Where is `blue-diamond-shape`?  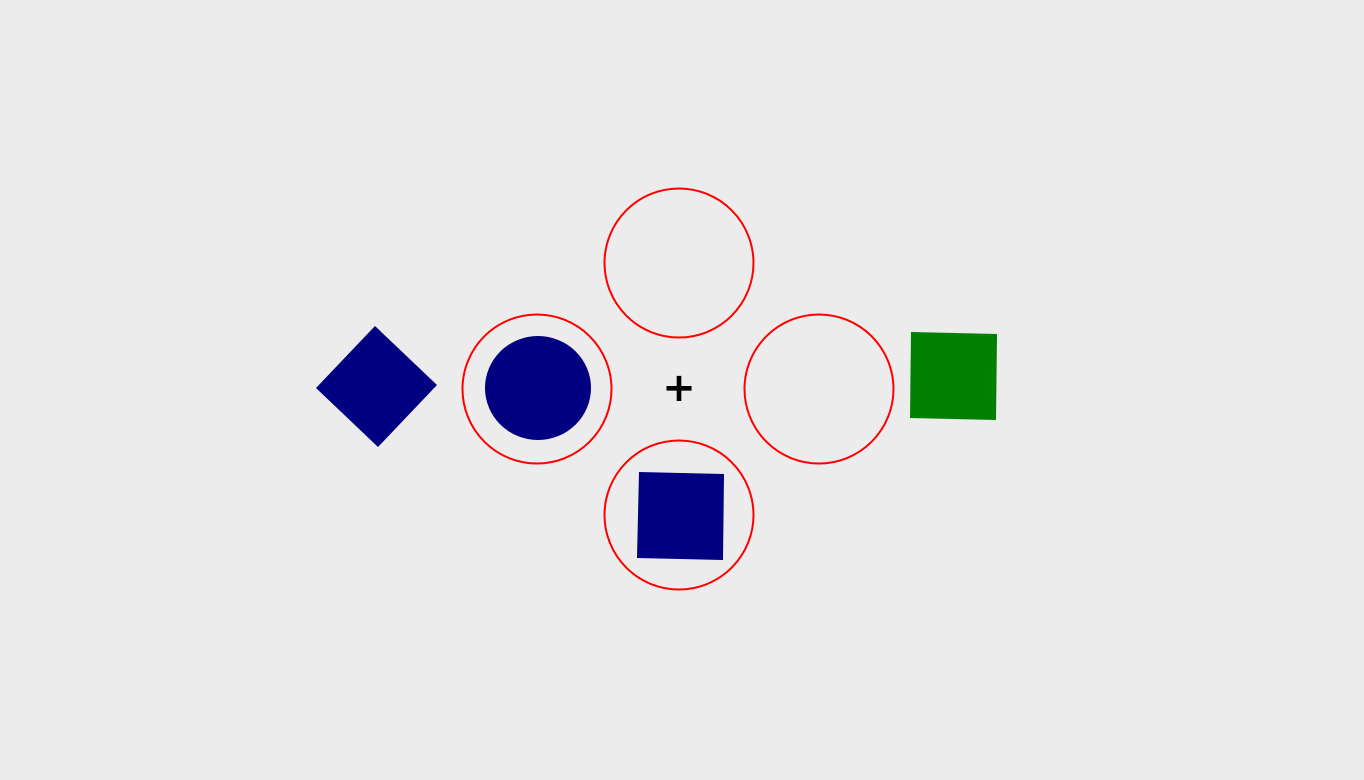
blue-diamond-shape is located at coordinates (376, 386).